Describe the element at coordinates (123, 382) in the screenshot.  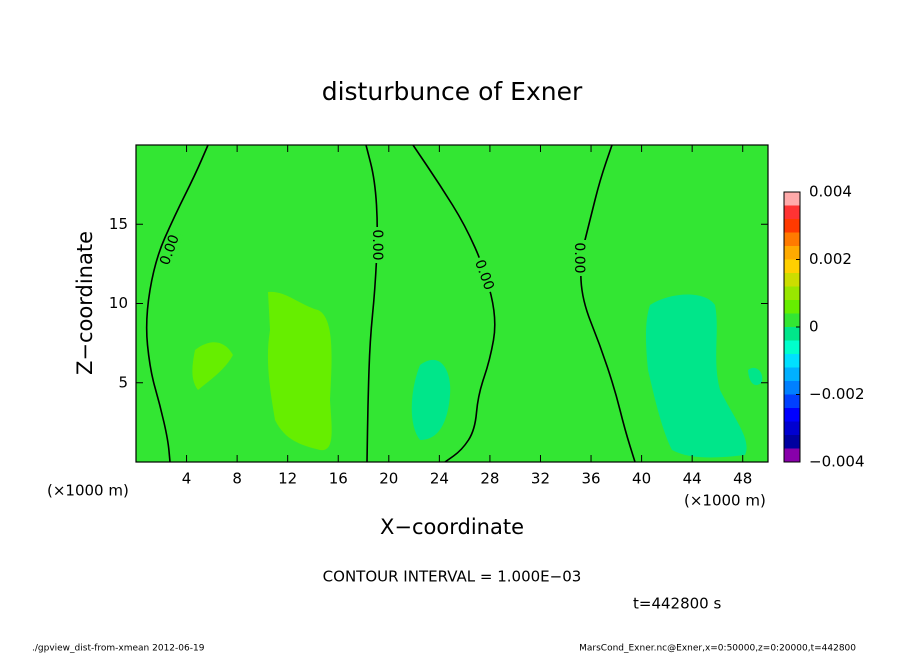
I see `y-tick-label: 5` at that location.